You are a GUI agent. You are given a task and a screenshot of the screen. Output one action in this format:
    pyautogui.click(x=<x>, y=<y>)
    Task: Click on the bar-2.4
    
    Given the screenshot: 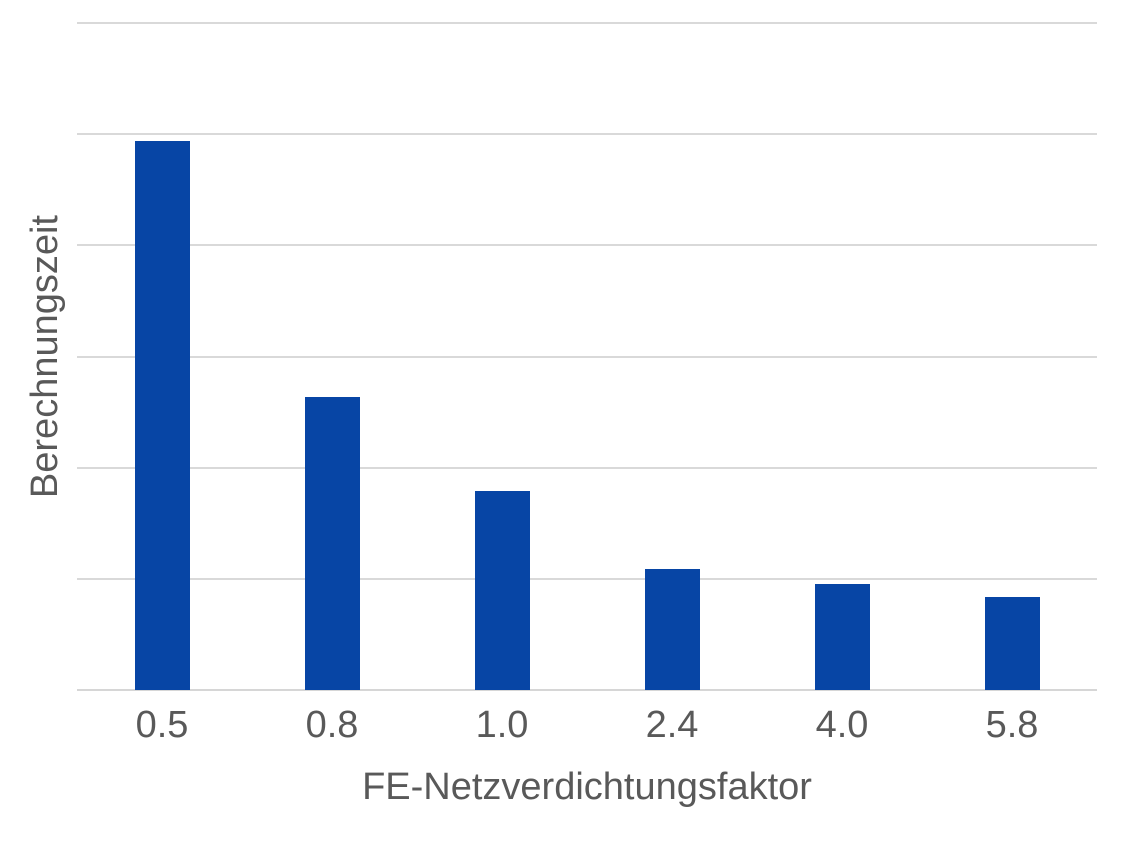 What is the action you would take?
    pyautogui.click(x=672, y=629)
    